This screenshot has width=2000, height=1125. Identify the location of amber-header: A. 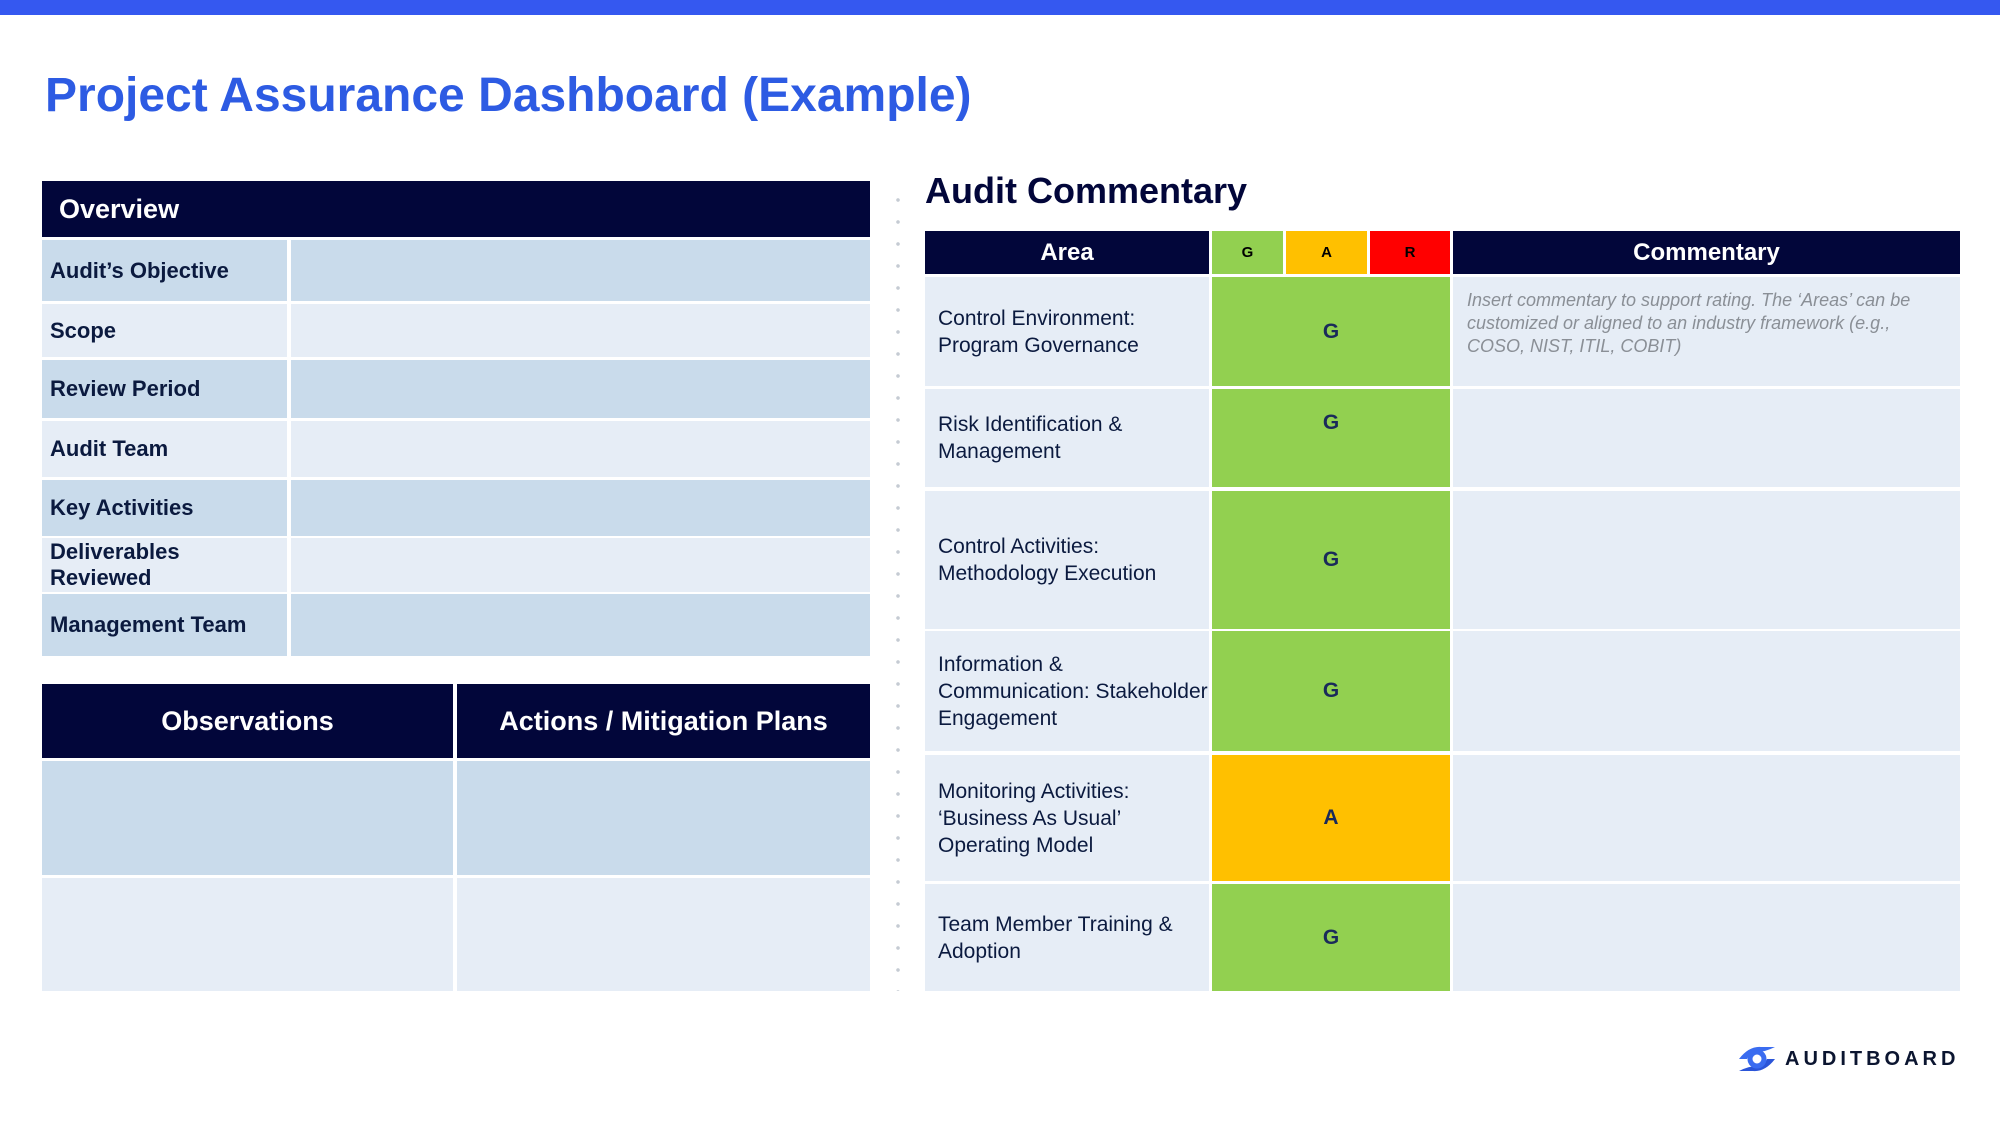
(1326, 252).